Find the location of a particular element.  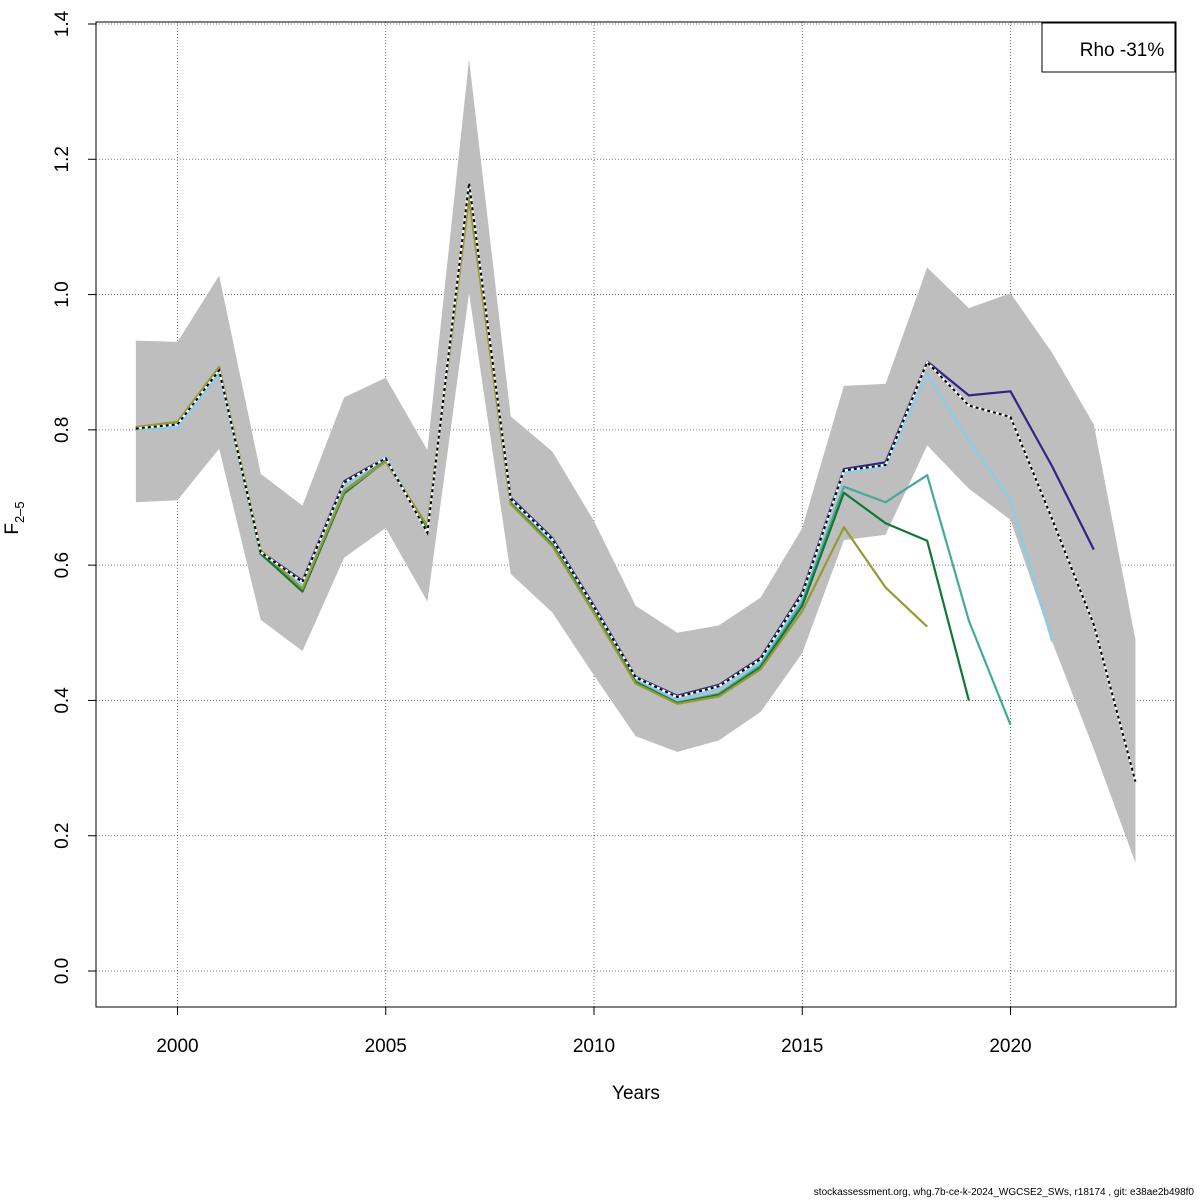

legend-box is located at coordinates (1108, 47).